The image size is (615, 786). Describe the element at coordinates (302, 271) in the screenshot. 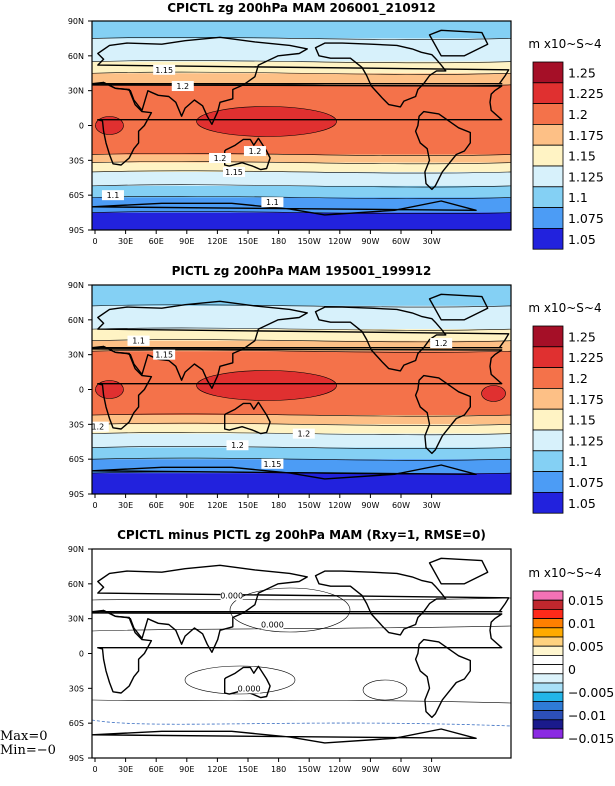

I see `chart-title: PICTL zg 200hPa MAM 195001_199912` at that location.